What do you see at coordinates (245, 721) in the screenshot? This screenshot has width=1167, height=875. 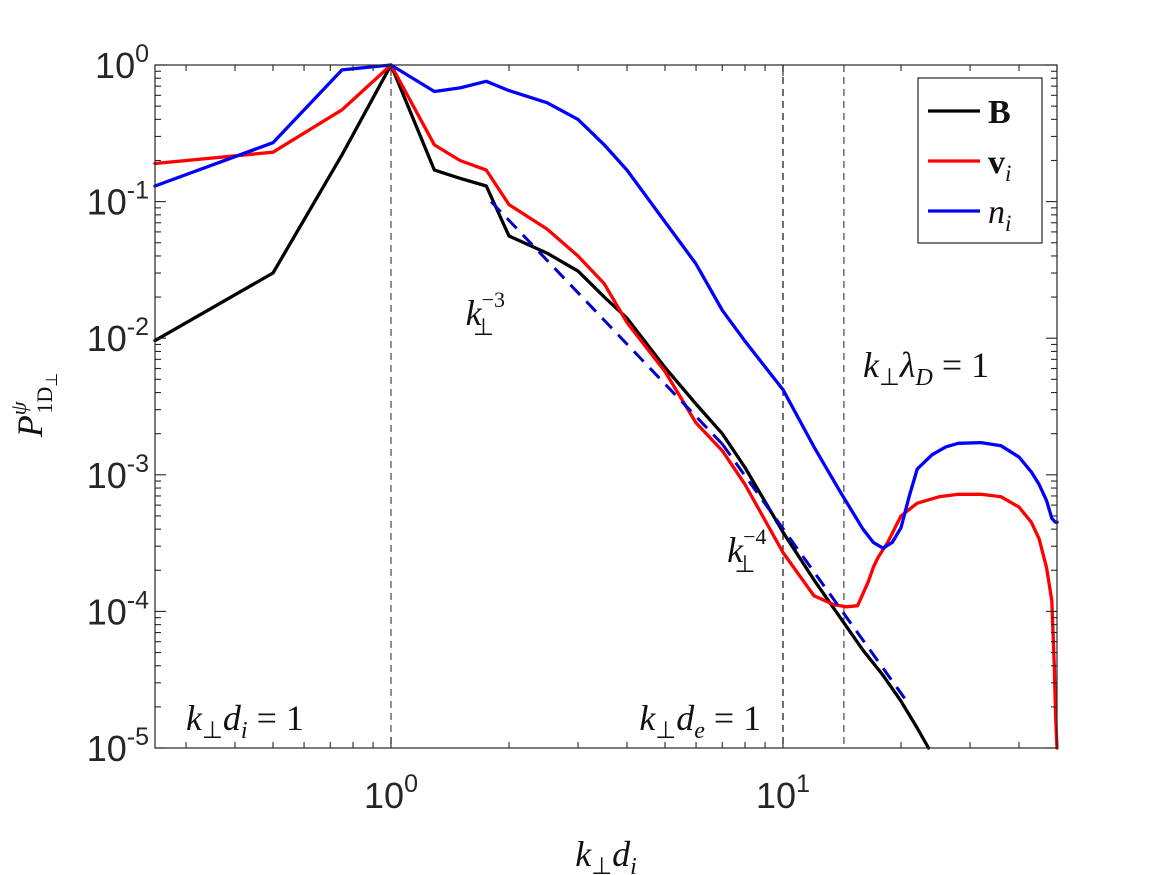 I see `annotation-kdi: k⊥di = 1` at bounding box center [245, 721].